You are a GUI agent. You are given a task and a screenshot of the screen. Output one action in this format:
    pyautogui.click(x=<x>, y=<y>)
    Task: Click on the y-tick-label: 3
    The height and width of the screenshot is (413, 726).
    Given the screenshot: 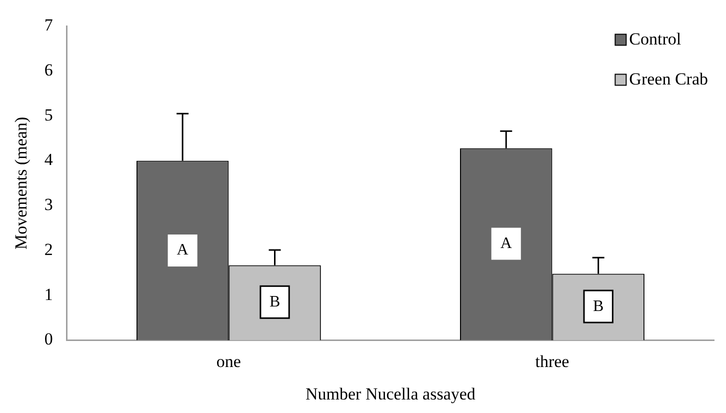 What is the action you would take?
    pyautogui.click(x=48, y=204)
    